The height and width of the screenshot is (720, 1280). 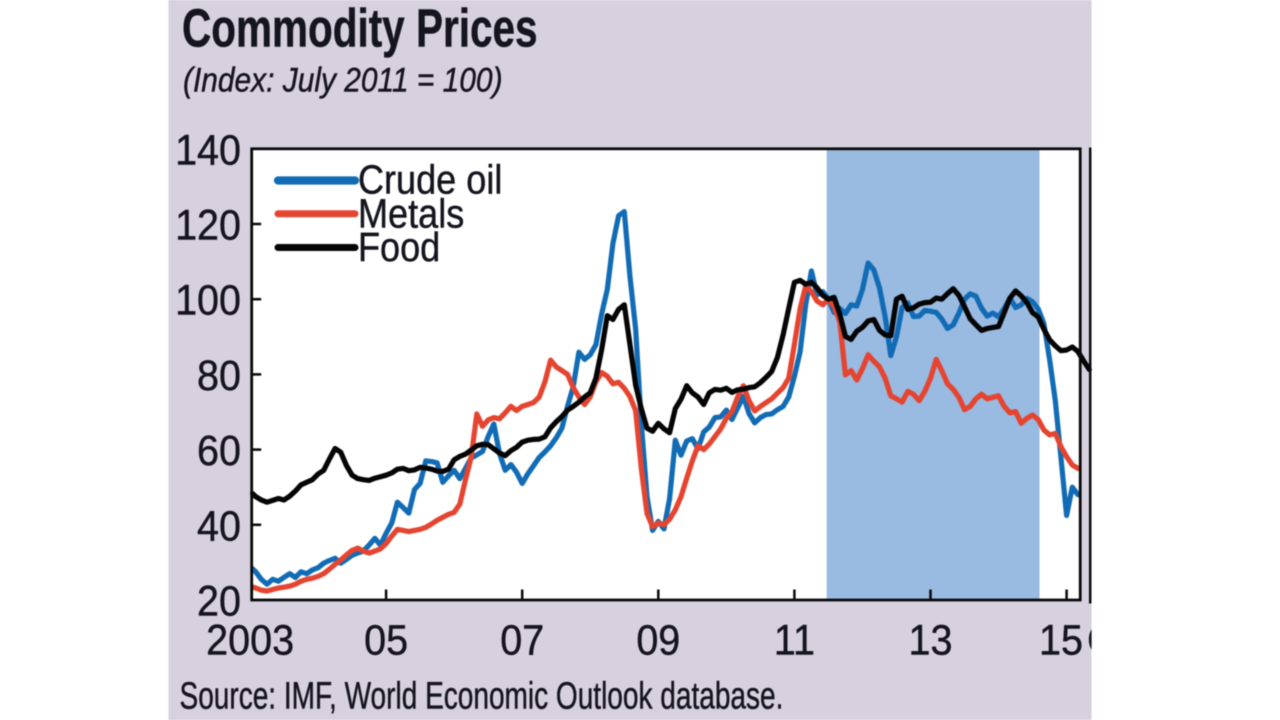 I want to click on svg-text: Crude oil, so click(x=430, y=181).